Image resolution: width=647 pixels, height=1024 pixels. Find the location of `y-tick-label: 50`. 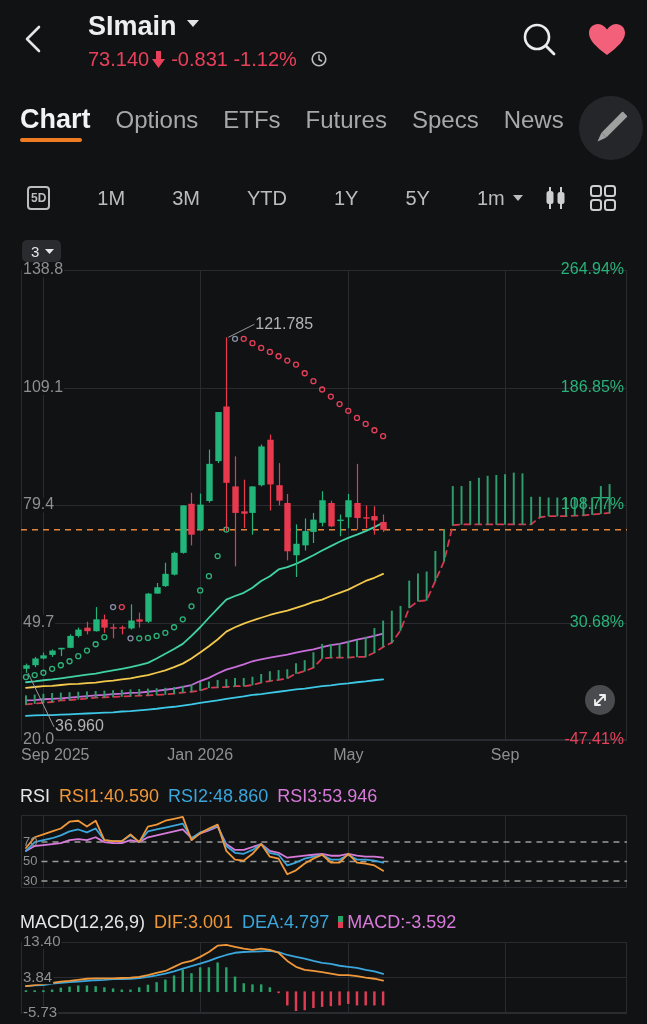

y-tick-label: 50 is located at coordinates (30, 861).